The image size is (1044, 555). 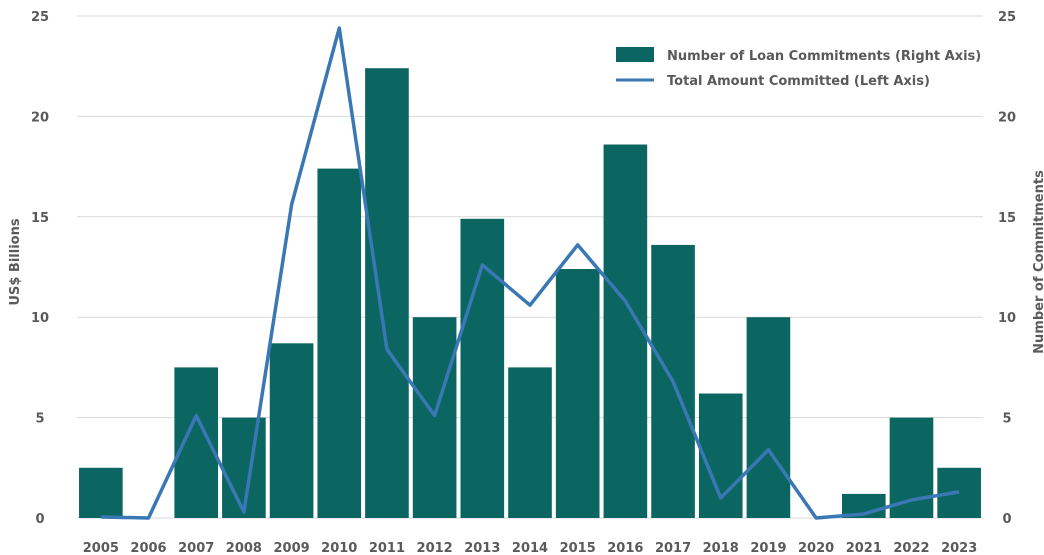 I want to click on right-tick-label: 25, so click(x=1007, y=17).